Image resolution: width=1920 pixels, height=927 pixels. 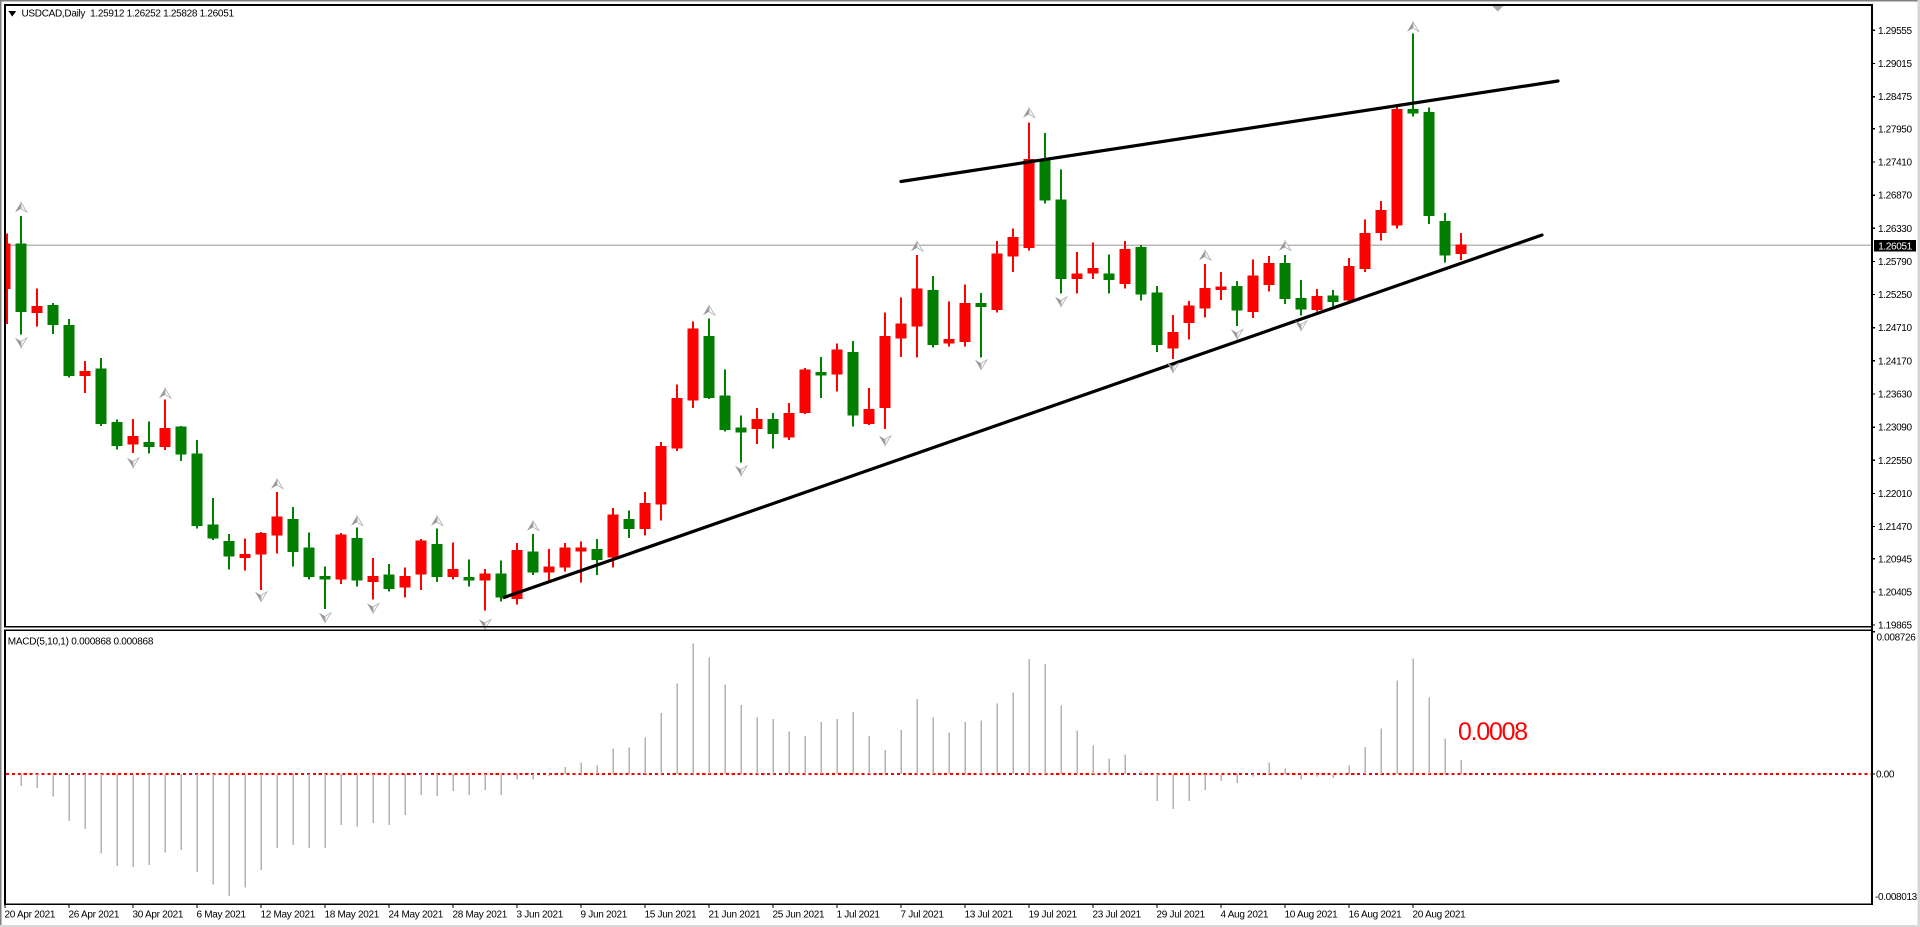 I want to click on svg-text: 24 May 2021, so click(x=416, y=914).